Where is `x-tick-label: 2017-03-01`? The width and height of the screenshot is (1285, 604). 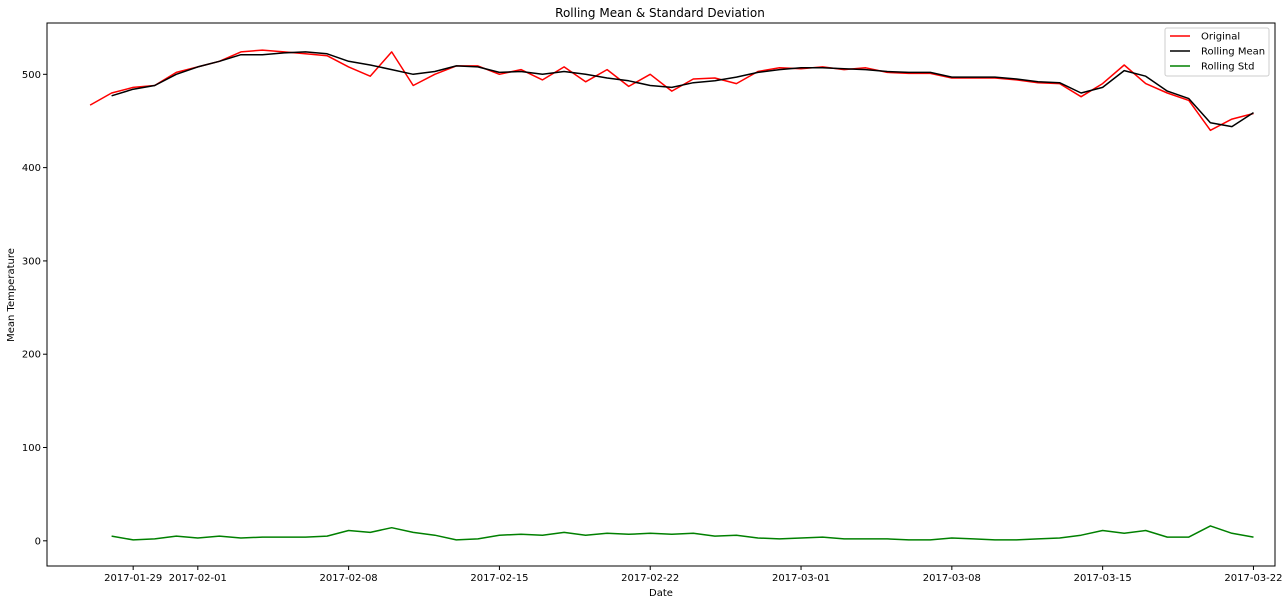 x-tick-label: 2017-03-01 is located at coordinates (801, 578).